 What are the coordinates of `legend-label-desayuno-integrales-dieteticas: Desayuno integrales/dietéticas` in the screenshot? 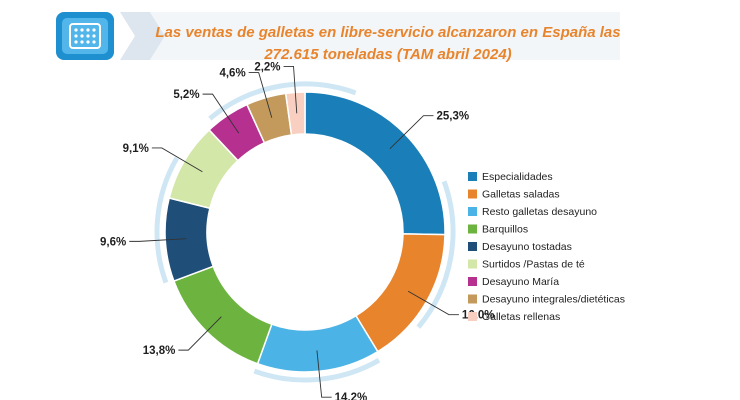 It's located at (553, 300).